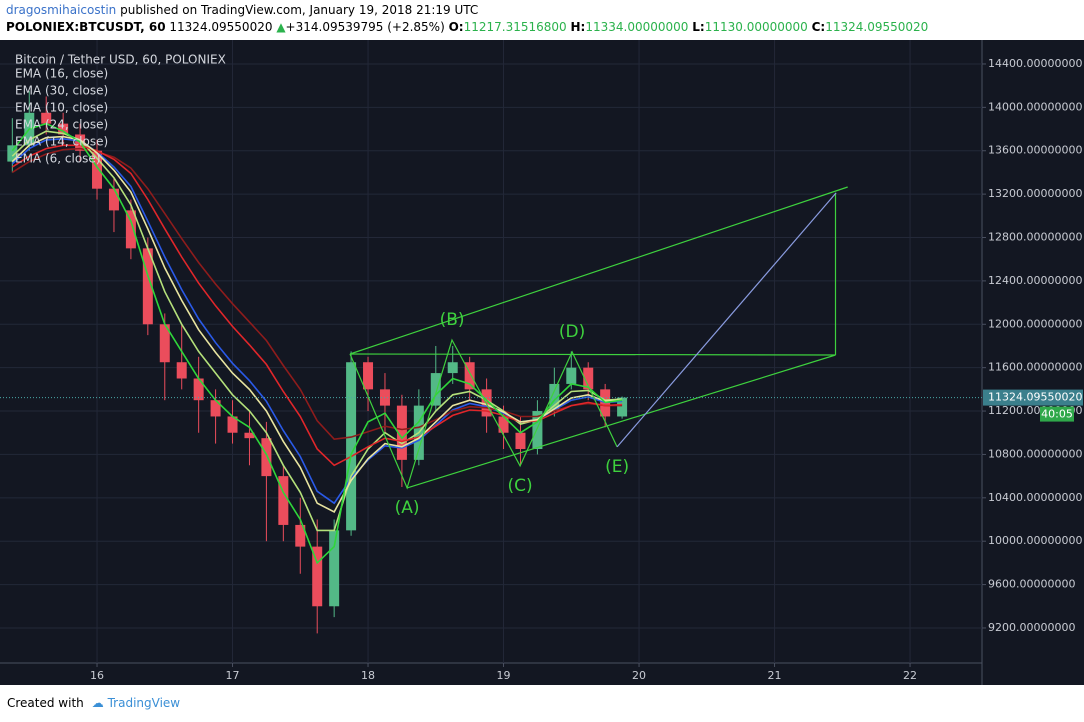 Image resolution: width=1084 pixels, height=722 pixels. I want to click on last-price-box, so click(1033, 397).